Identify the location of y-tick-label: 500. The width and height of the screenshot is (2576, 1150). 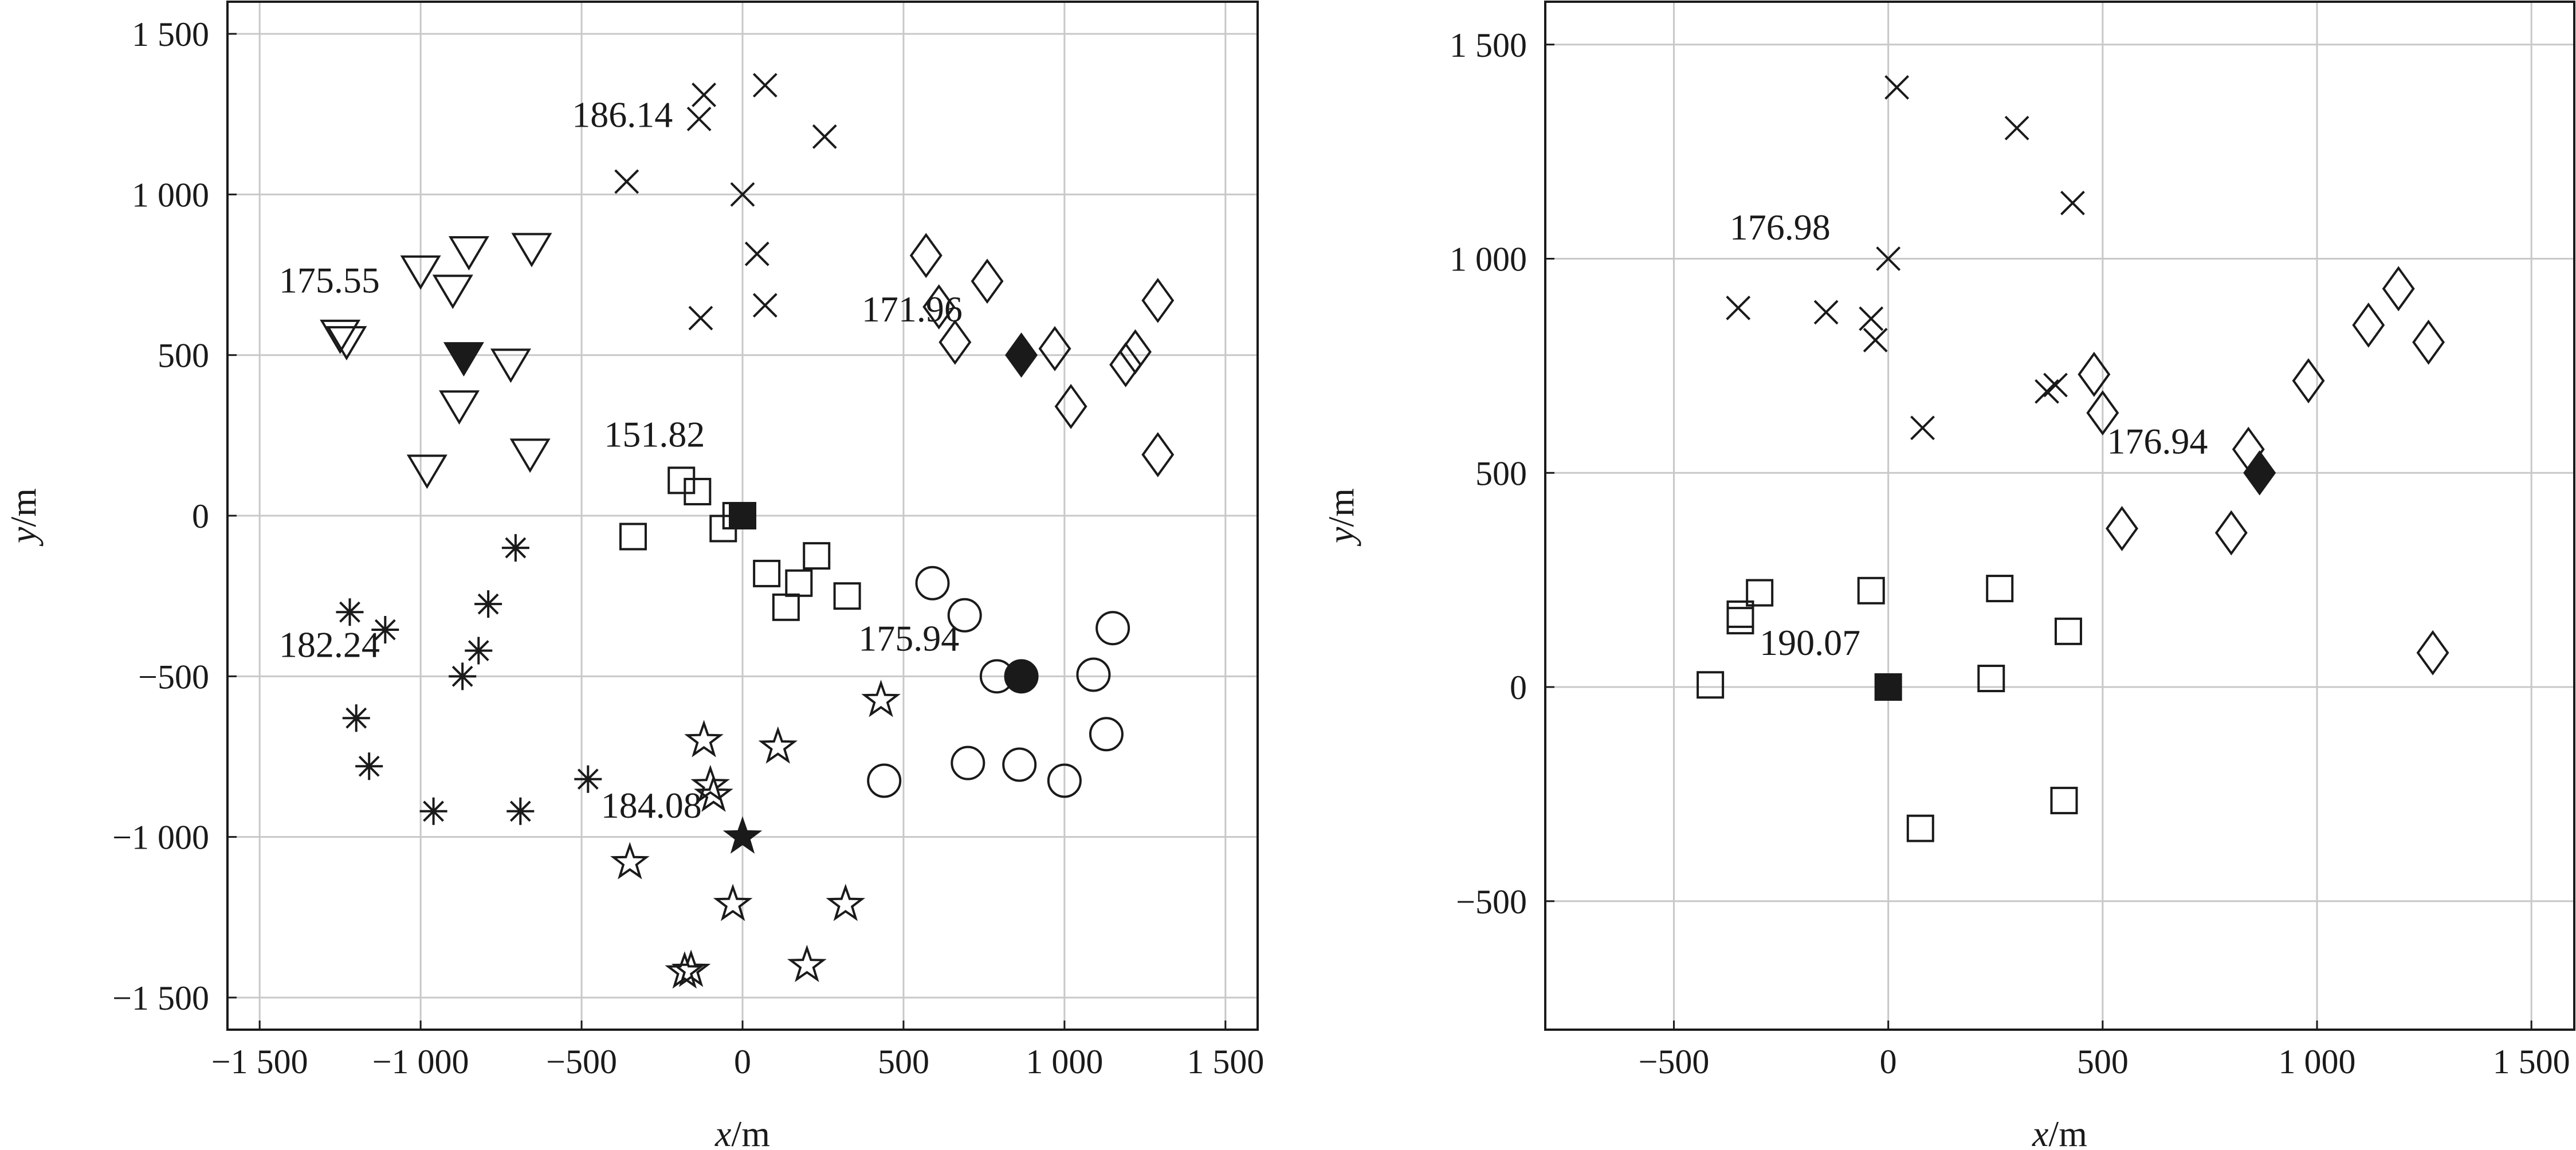
(1501, 473).